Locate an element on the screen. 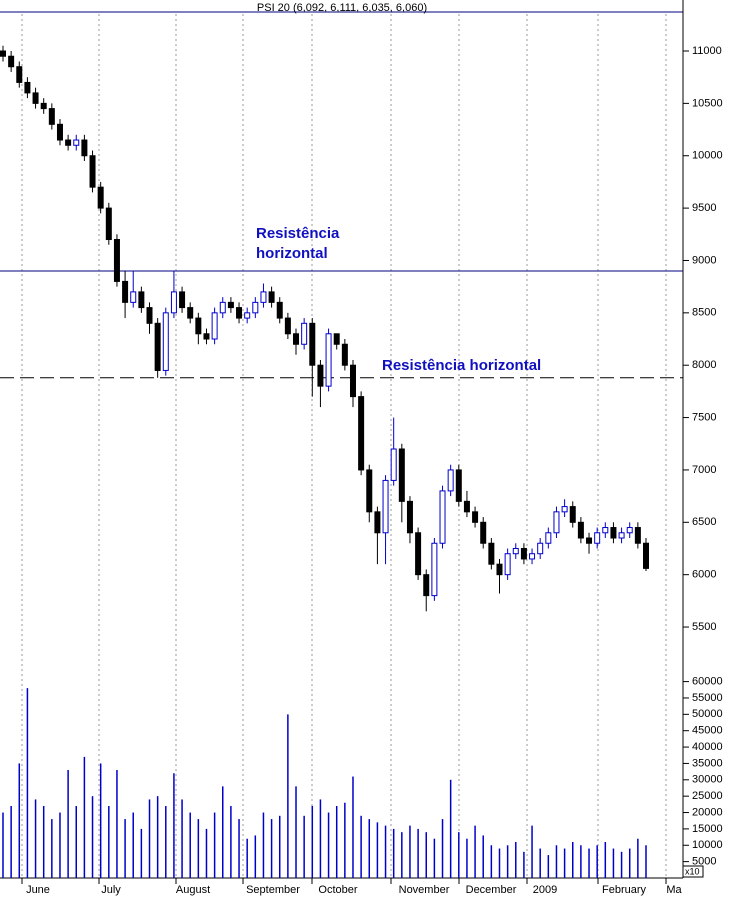  x-tick-label: July is located at coordinates (111, 890).